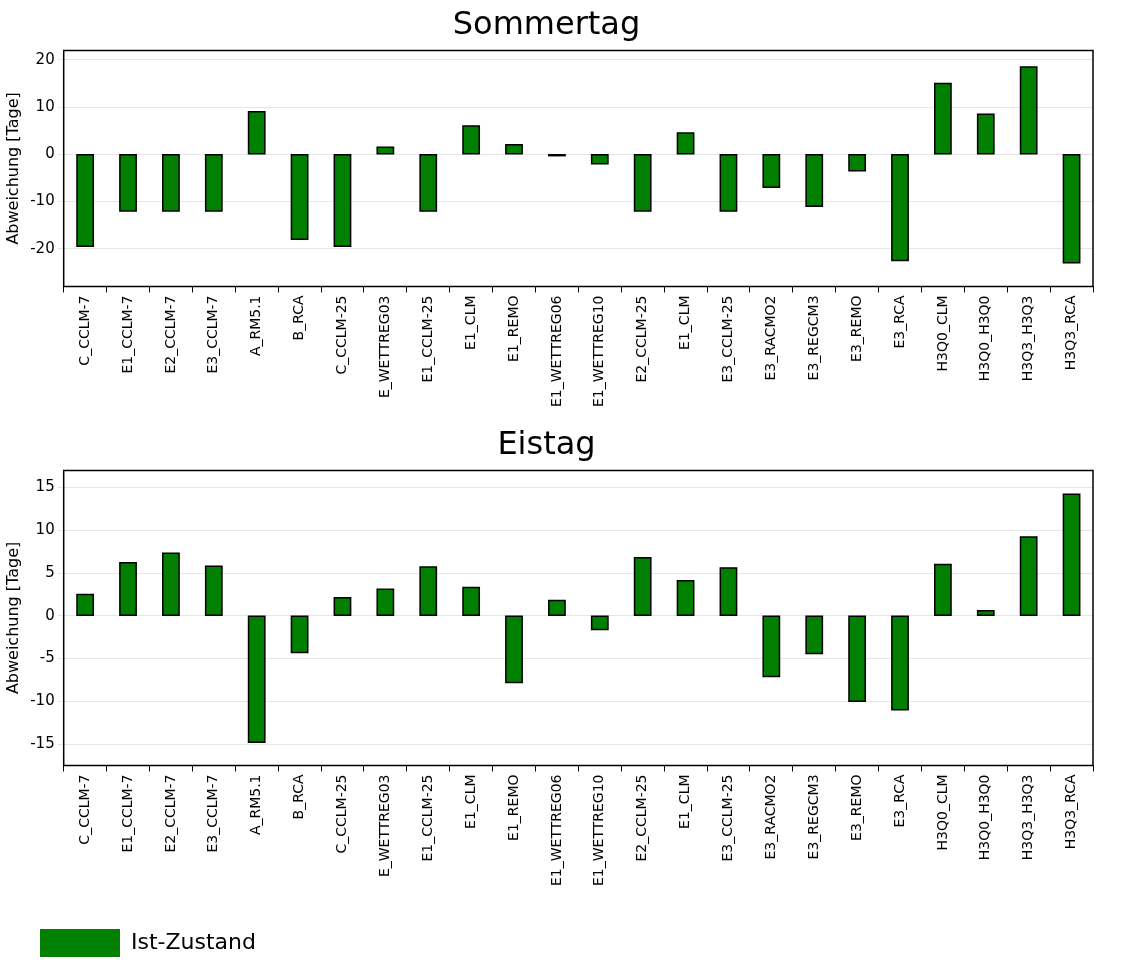 The height and width of the screenshot is (967, 1128). Describe the element at coordinates (42, 742) in the screenshot. I see `y-tick-label: -15` at that location.